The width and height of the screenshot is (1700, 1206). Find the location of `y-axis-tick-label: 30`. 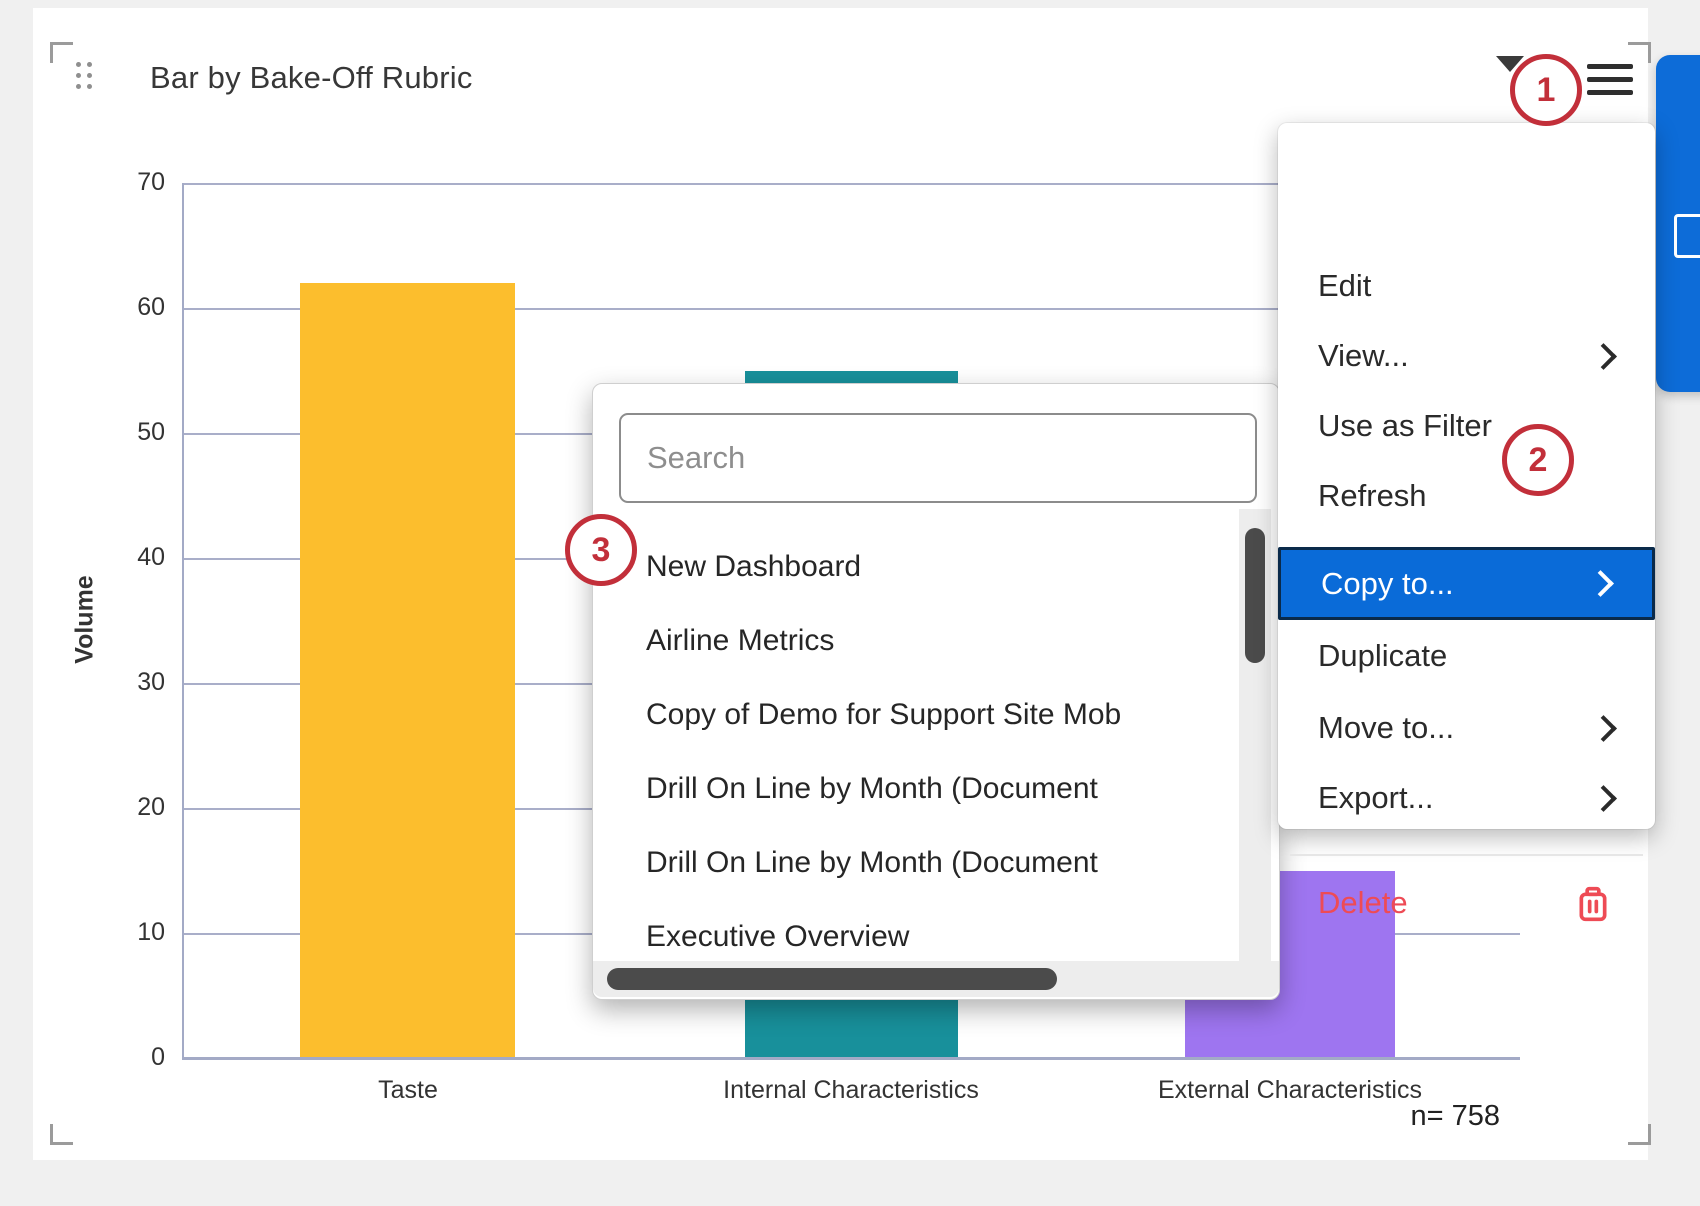

y-axis-tick-label: 30 is located at coordinates (151, 682).